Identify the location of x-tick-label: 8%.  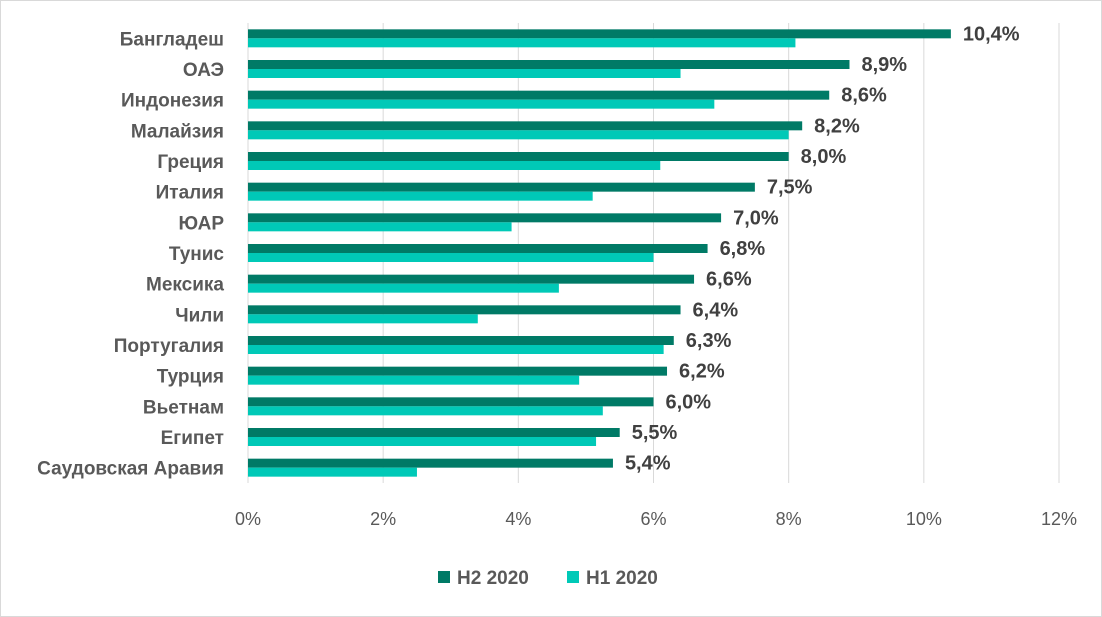
(789, 519).